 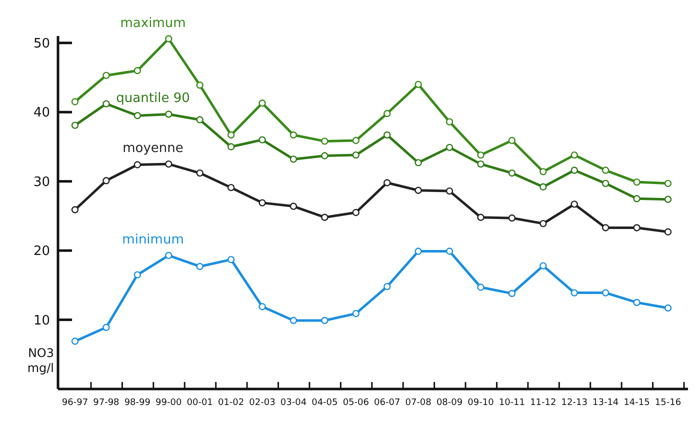 What do you see at coordinates (668, 403) in the screenshot?
I see `x-tick-label: 15-16` at bounding box center [668, 403].